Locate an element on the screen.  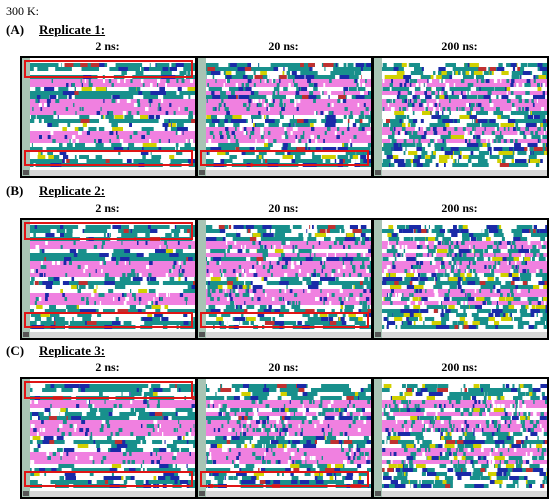
time-label-2ns: 2 ns: is located at coordinates (107, 46).